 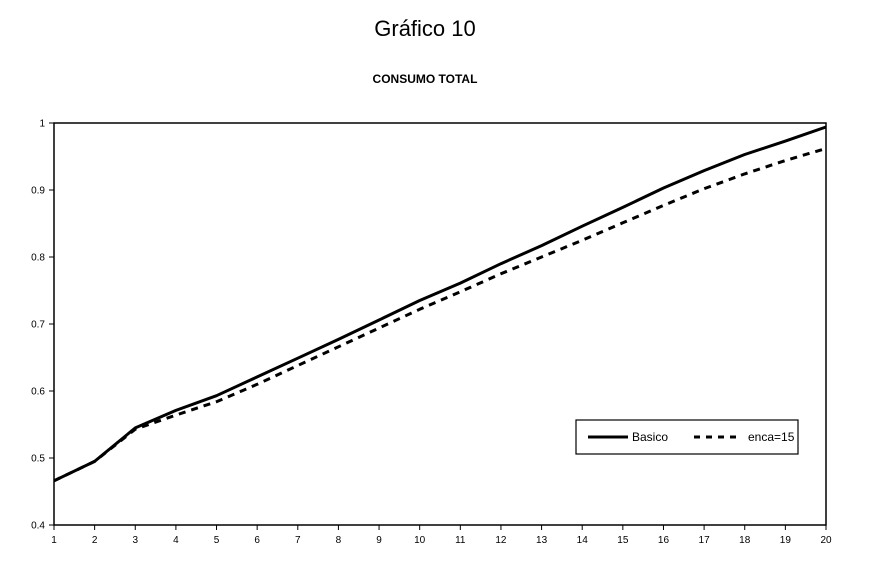 What do you see at coordinates (38, 392) in the screenshot?
I see `y-tick-label: 0.6` at bounding box center [38, 392].